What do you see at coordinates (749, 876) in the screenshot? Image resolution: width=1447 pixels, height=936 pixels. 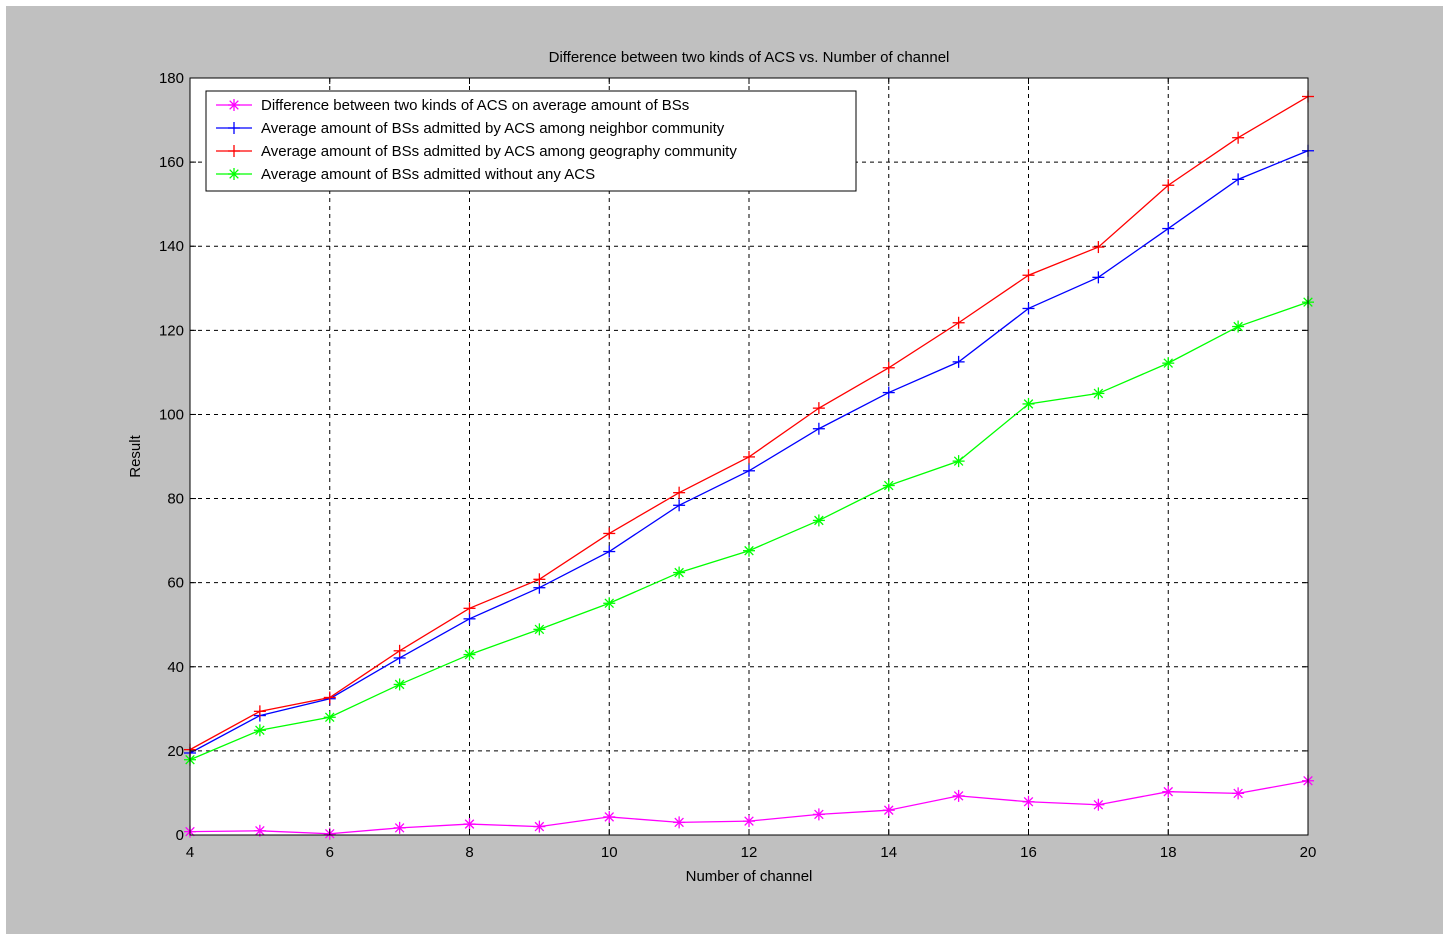 I see `x-axis-label: Number of channel` at bounding box center [749, 876].